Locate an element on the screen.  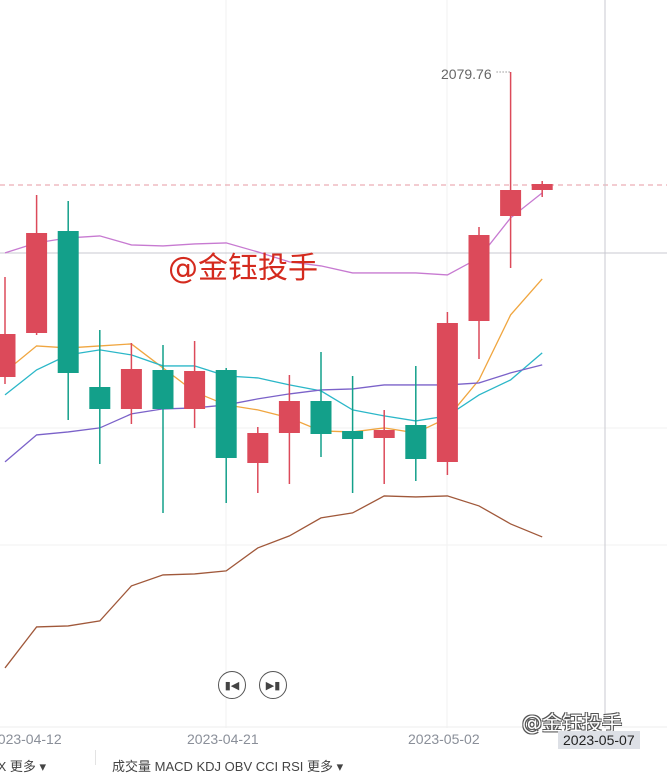
x-tick-label: 2023-04-12 is located at coordinates (31, 739).